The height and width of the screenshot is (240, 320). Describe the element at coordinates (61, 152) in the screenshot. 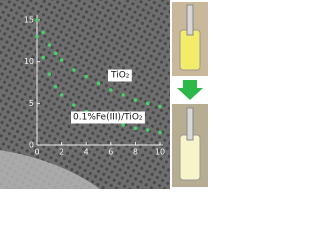

I see `x-tick-label: 2` at that location.